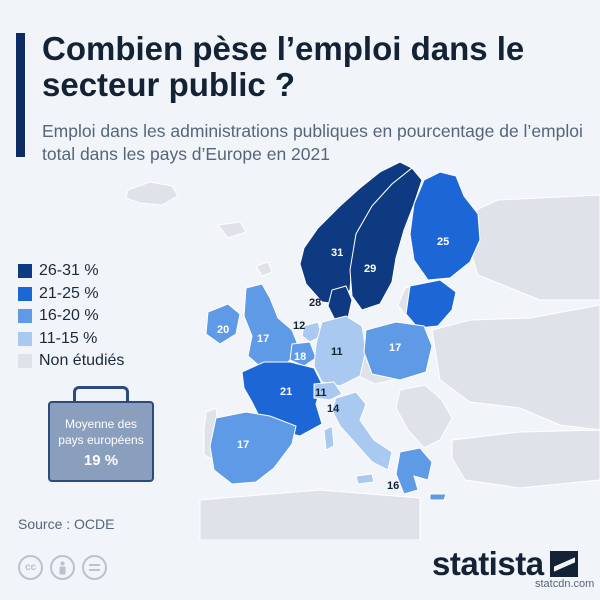 The height and width of the screenshot is (600, 600). Describe the element at coordinates (223, 330) in the screenshot. I see `label-ireland: 20` at that location.